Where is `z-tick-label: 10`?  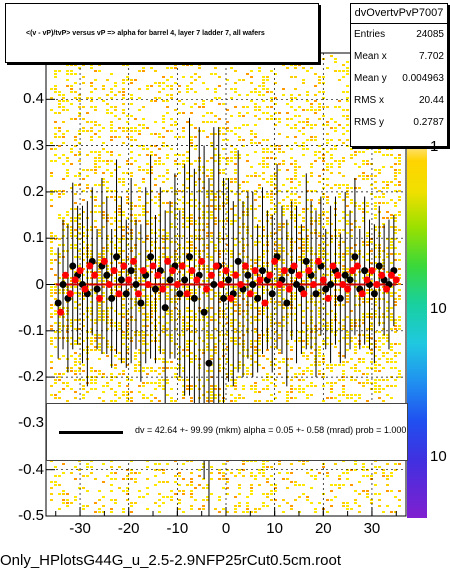
z-tick-label: 10 is located at coordinates (438, 308).